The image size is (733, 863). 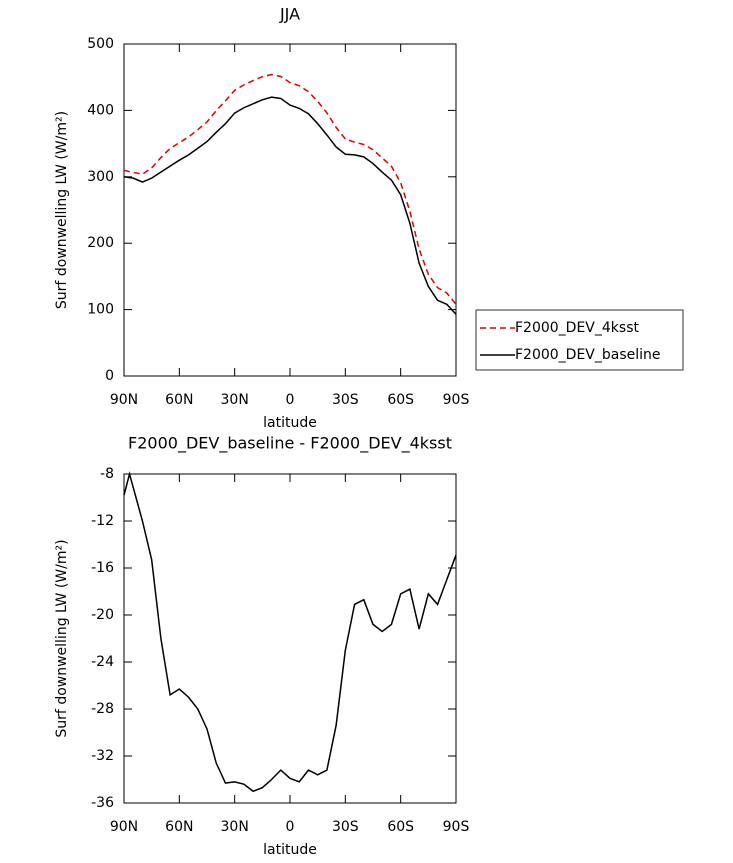 I want to click on y-tick-label: -32, so click(x=102, y=756).